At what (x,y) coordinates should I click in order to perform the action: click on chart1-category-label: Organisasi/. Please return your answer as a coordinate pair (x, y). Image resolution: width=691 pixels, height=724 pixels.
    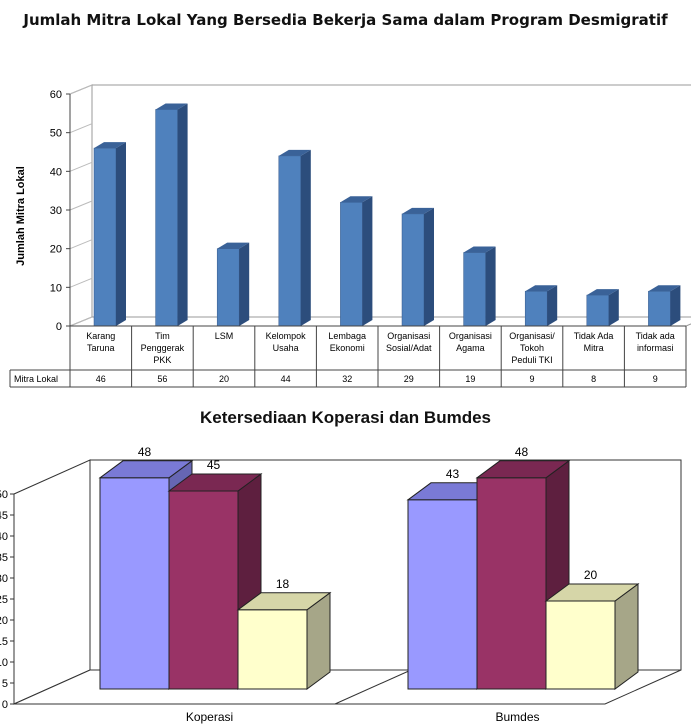
    Looking at the image, I should click on (532, 336).